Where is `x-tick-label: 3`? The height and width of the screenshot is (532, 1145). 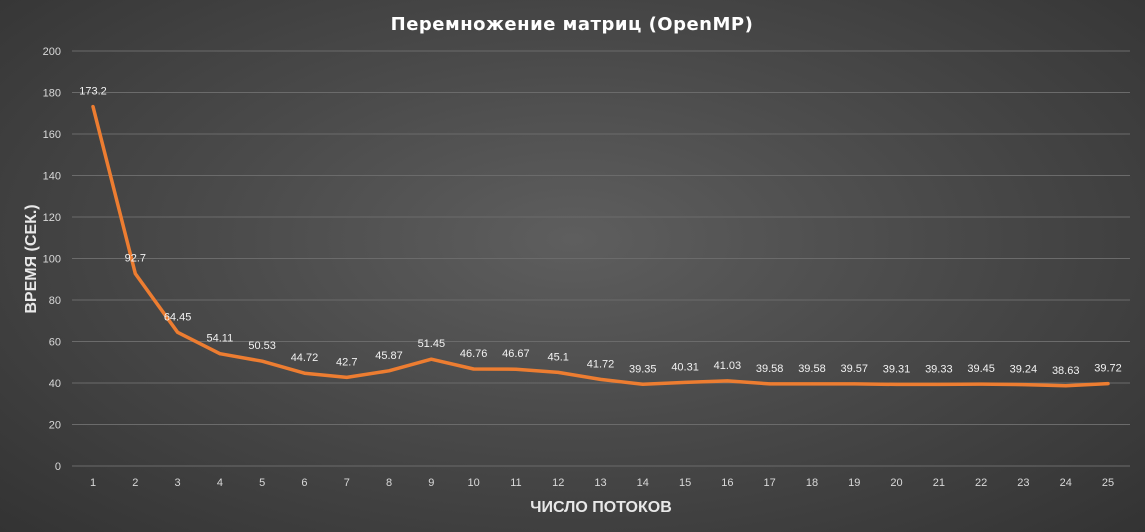 x-tick-label: 3 is located at coordinates (178, 483).